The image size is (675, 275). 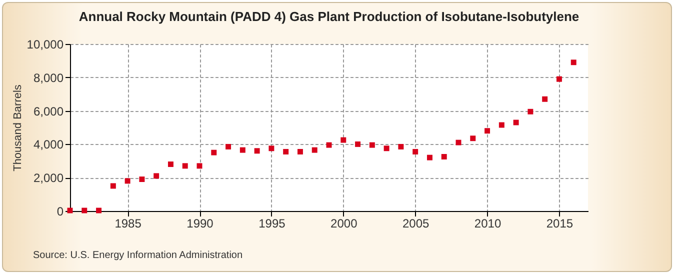 What do you see at coordinates (138, 255) in the screenshot?
I see `source-note: Source: U.S. Energy Information Administration` at bounding box center [138, 255].